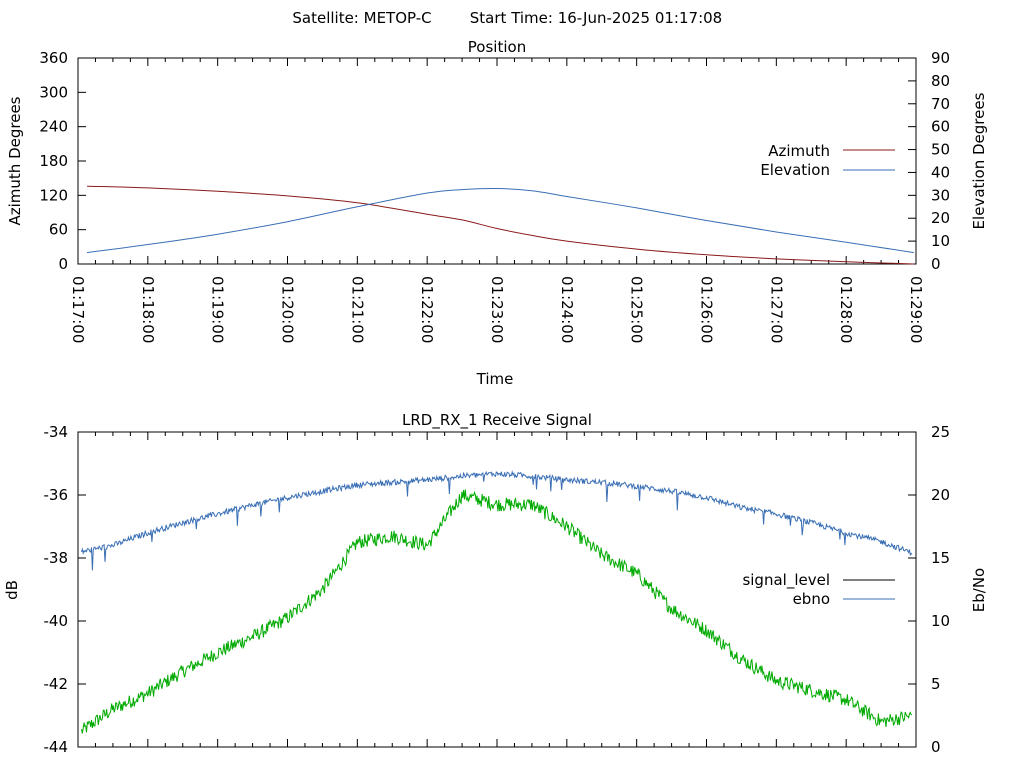 This screenshot has width=1024, height=768. I want to click on elevation-axis-tick-label: 40, so click(940, 172).